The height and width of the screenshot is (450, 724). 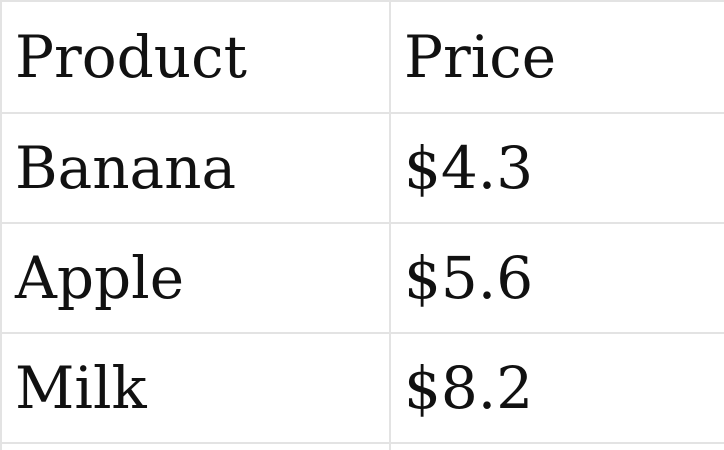 I want to click on product-cell: Apple, so click(x=195, y=278).